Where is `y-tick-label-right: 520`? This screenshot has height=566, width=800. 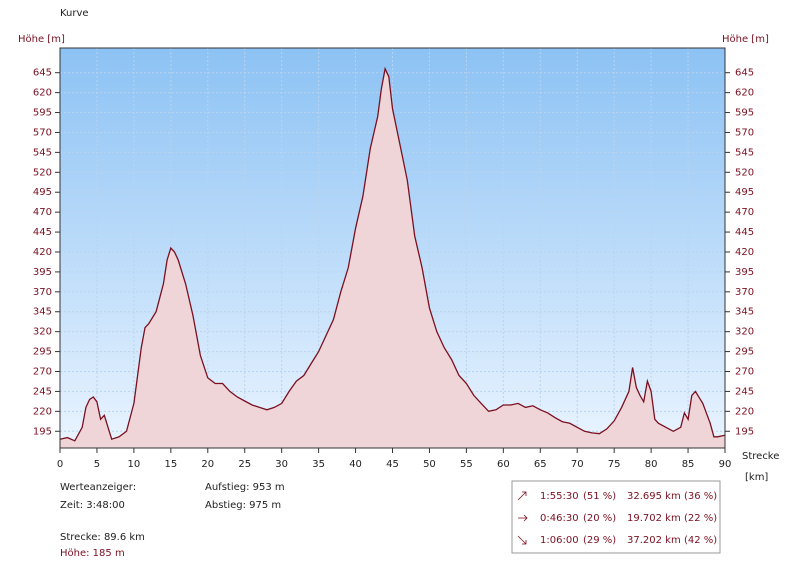 y-tick-label-right: 520 is located at coordinates (744, 172).